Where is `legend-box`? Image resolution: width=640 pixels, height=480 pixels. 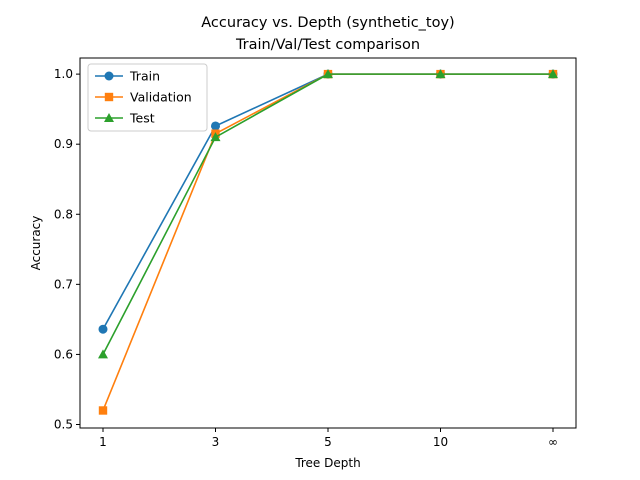 legend-box is located at coordinates (147, 97).